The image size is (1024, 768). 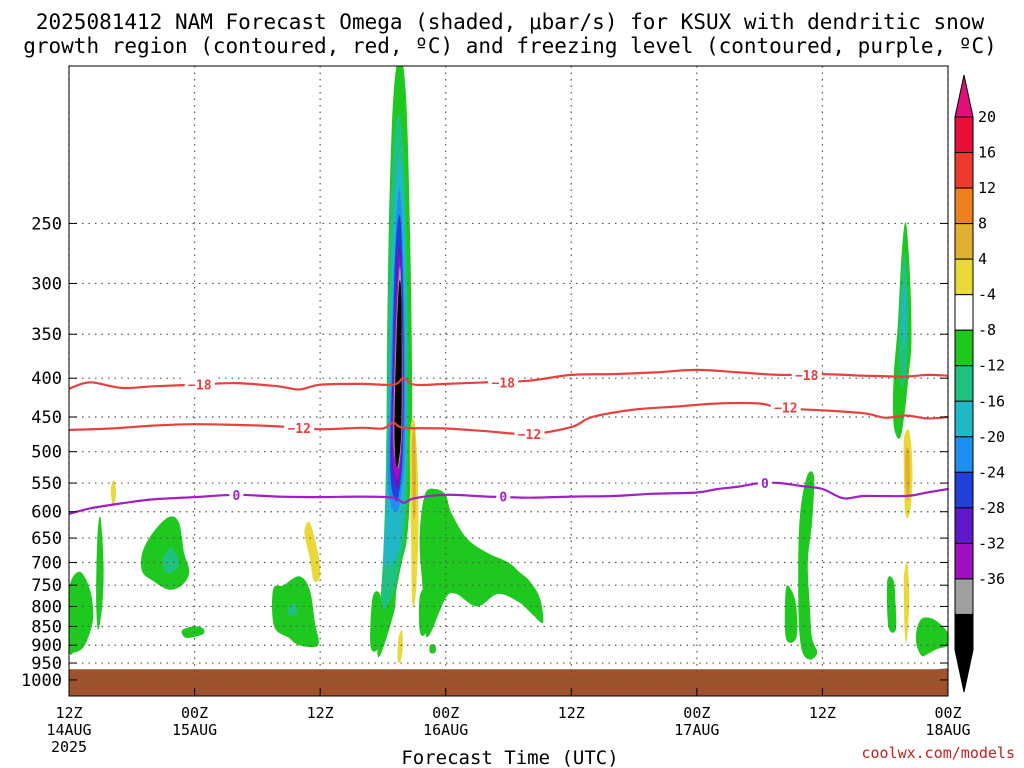 I want to click on colorbar-label: -24, so click(x=991, y=472).